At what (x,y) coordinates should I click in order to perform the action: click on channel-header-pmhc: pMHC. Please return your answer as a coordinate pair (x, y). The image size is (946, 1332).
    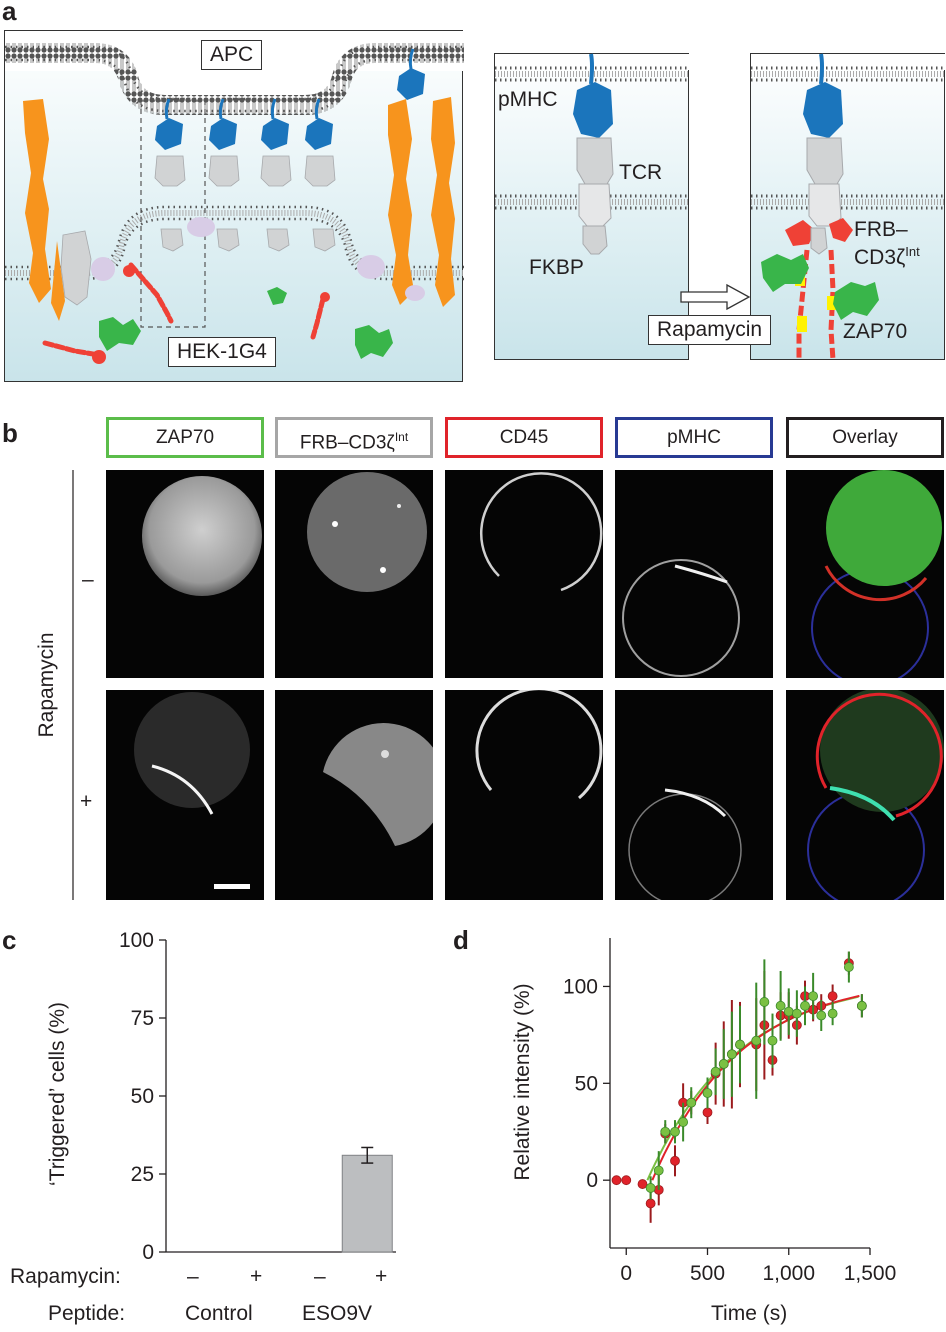
    Looking at the image, I should click on (694, 437).